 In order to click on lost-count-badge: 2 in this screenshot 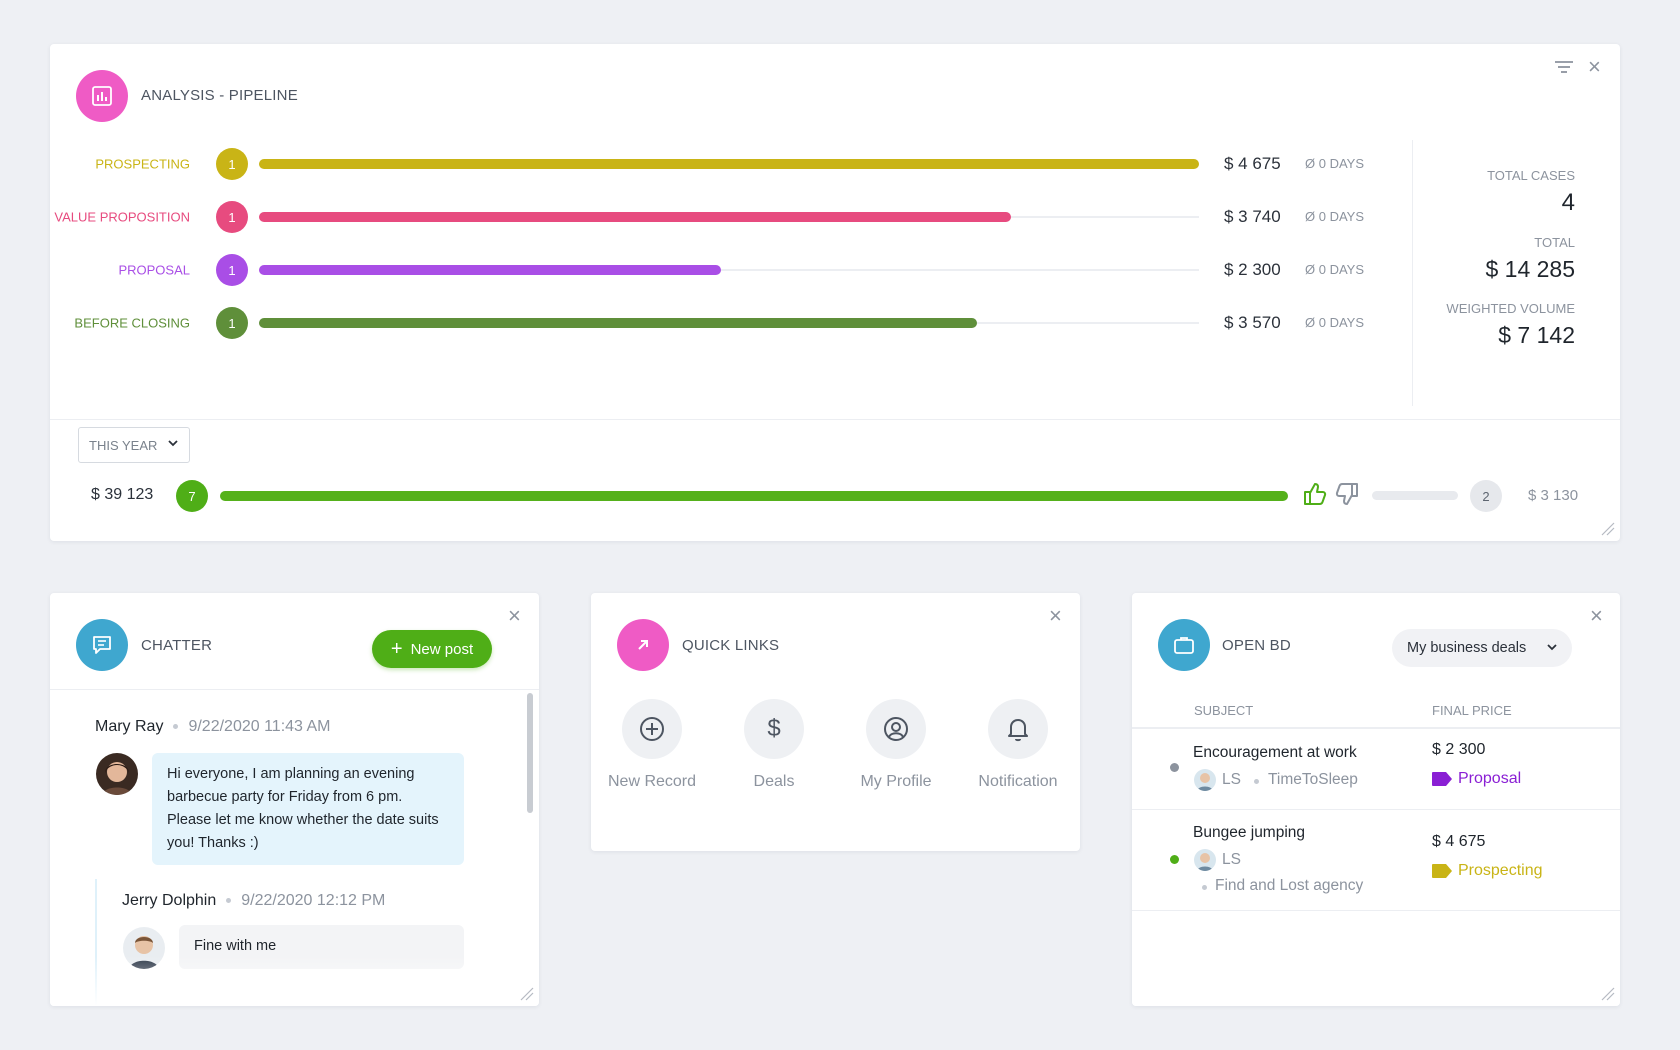, I will do `click(1486, 496)`.